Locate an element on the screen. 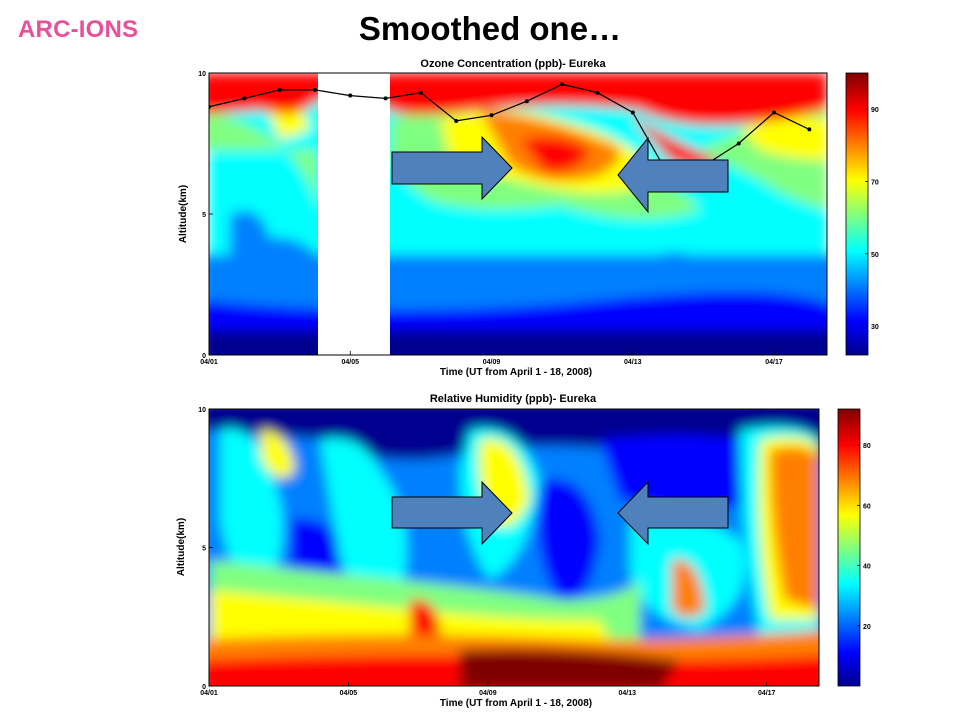 This screenshot has width=960, height=720. humidity-y-tick-label: 0 is located at coordinates (204, 687).